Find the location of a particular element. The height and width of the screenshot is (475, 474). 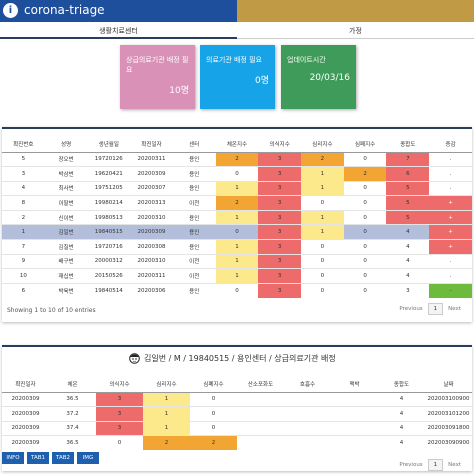

pagination: Previous 1 Next is located at coordinates (430, 465).